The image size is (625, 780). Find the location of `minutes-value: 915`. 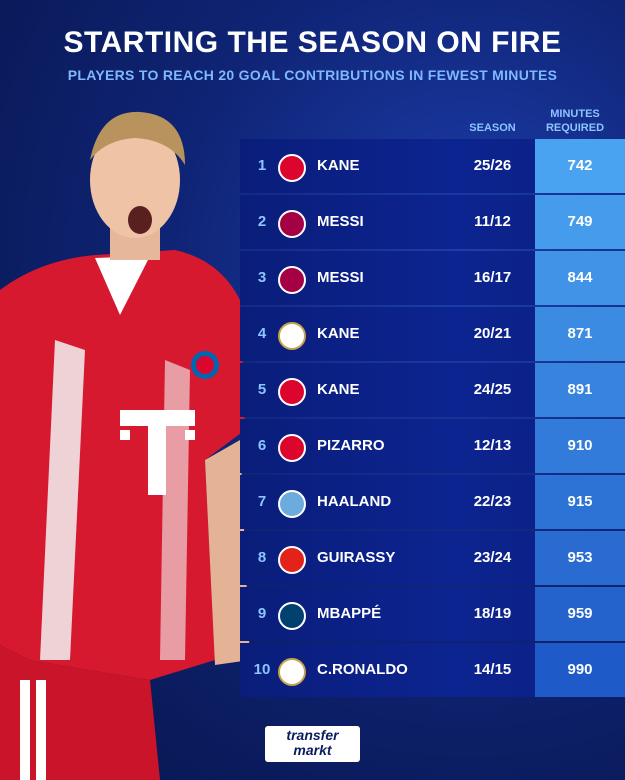

minutes-value: 915 is located at coordinates (580, 502).